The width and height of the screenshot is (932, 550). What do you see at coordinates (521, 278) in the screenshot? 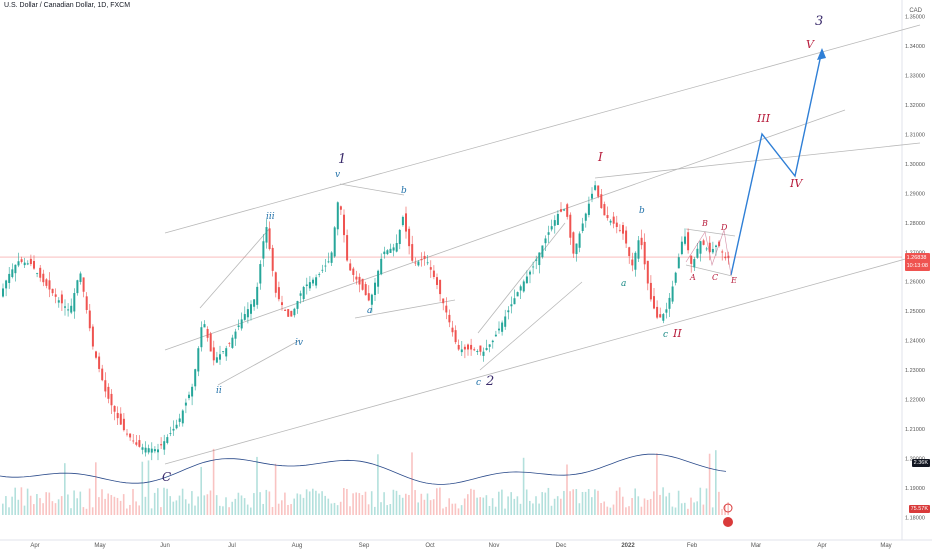
I see `trend-line` at bounding box center [521, 278].